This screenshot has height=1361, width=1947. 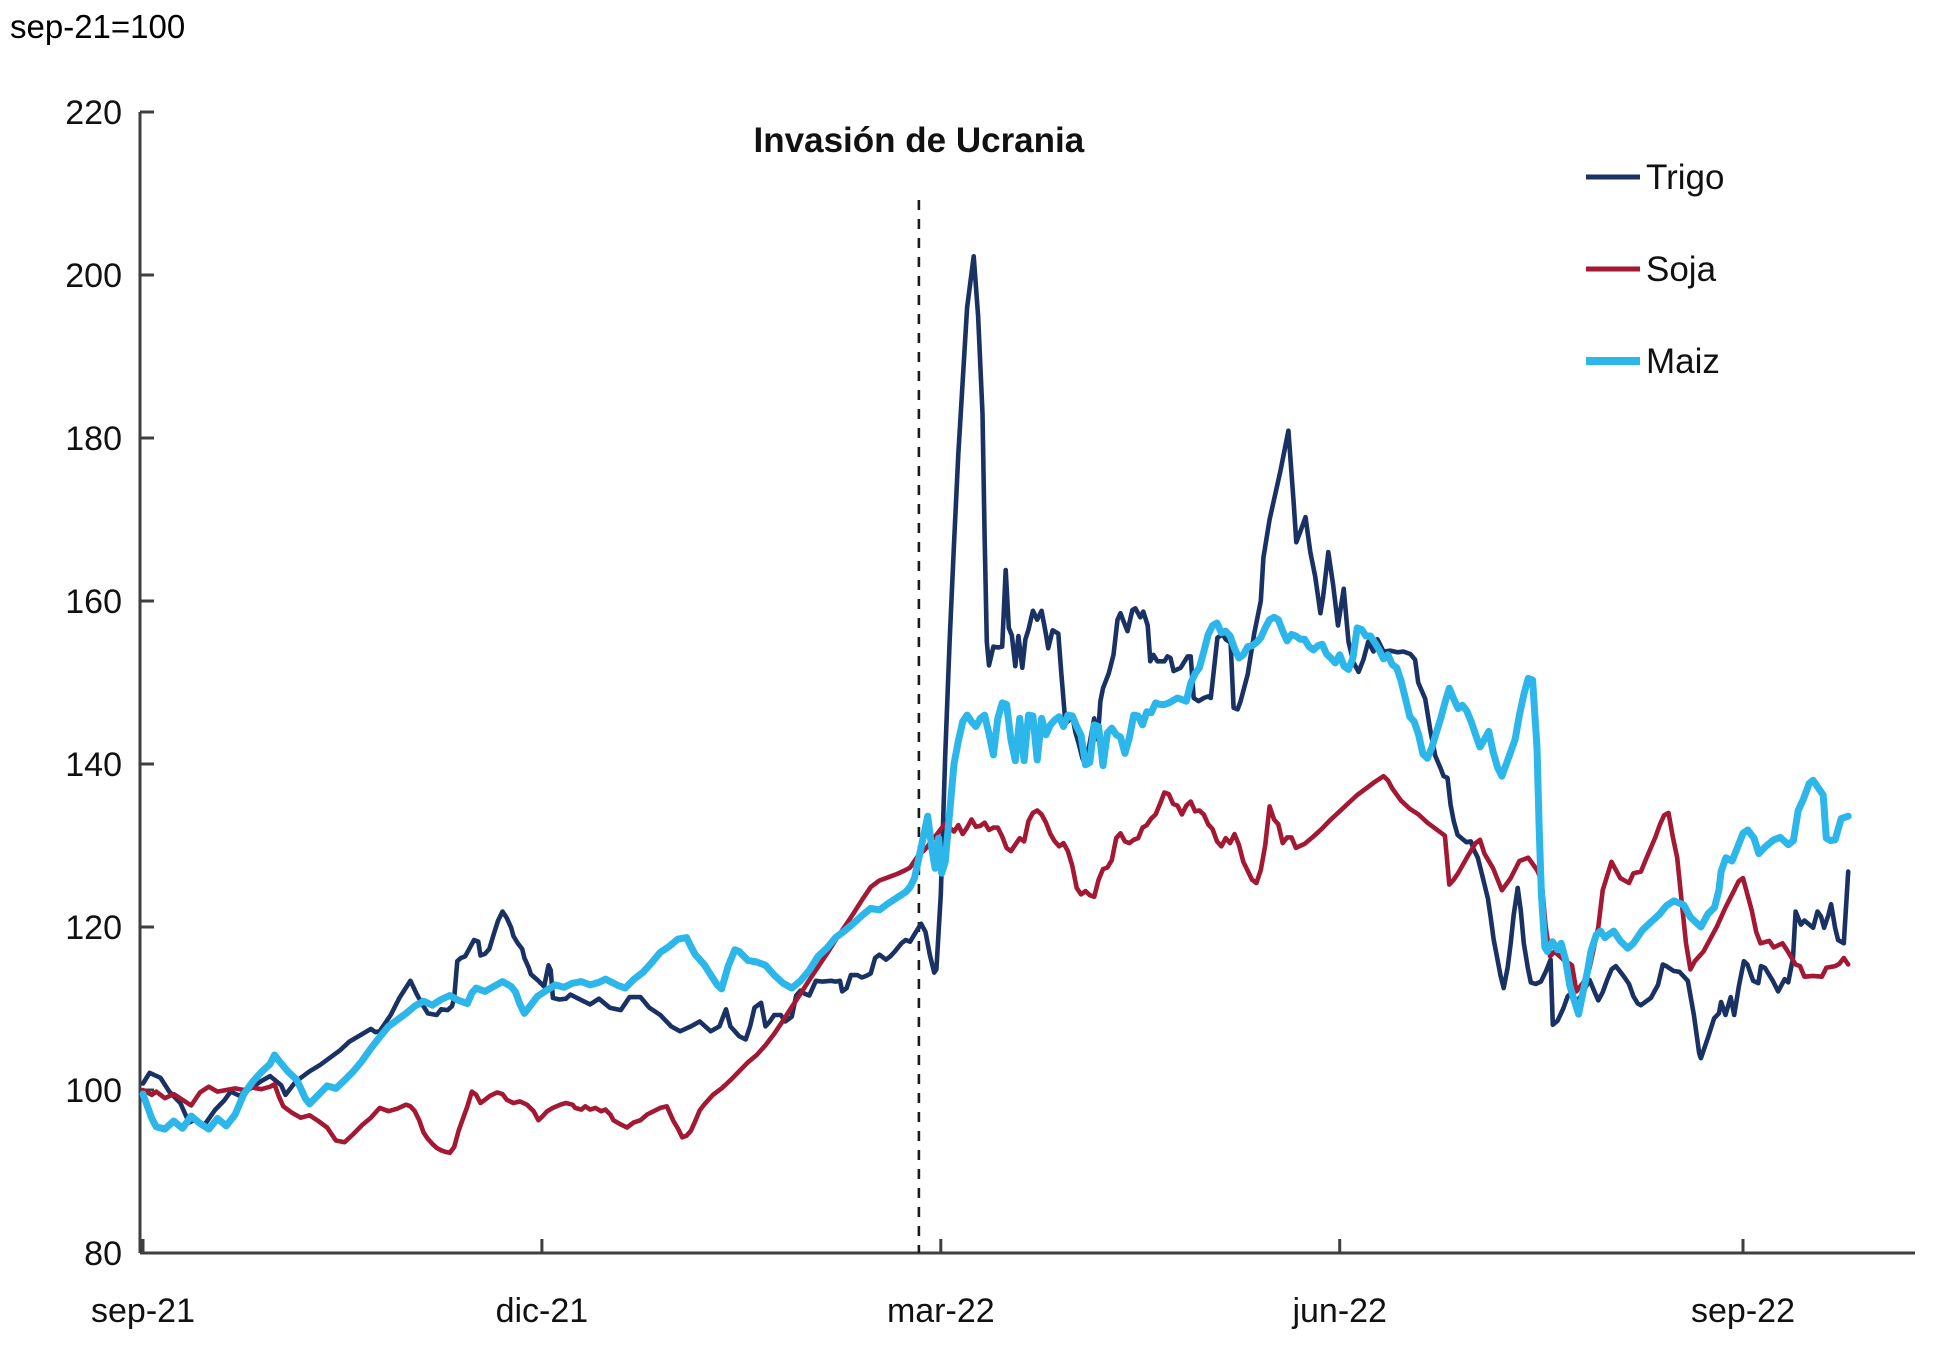 What do you see at coordinates (93, 276) in the screenshot?
I see `y-tick-label: 200` at bounding box center [93, 276].